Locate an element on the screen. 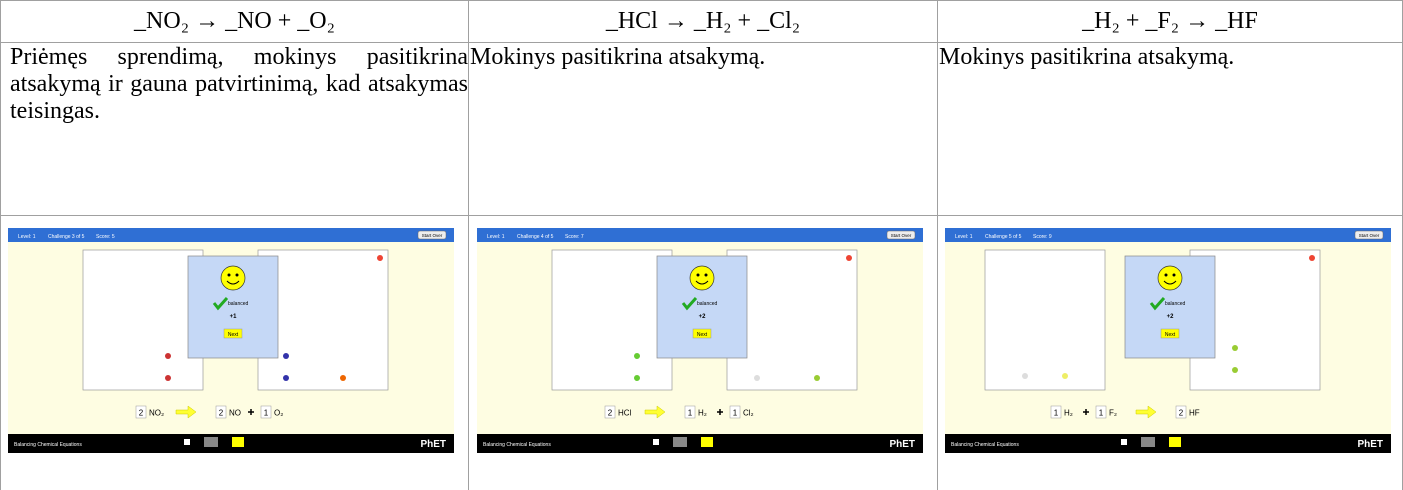 This screenshot has width=1403, height=490. formula: NO is located at coordinates (235, 413).